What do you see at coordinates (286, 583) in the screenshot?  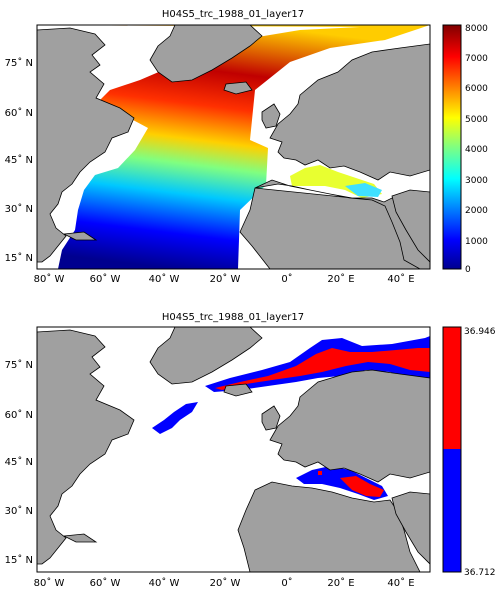 I see `panel-2-x-tick: 0˚` at bounding box center [286, 583].